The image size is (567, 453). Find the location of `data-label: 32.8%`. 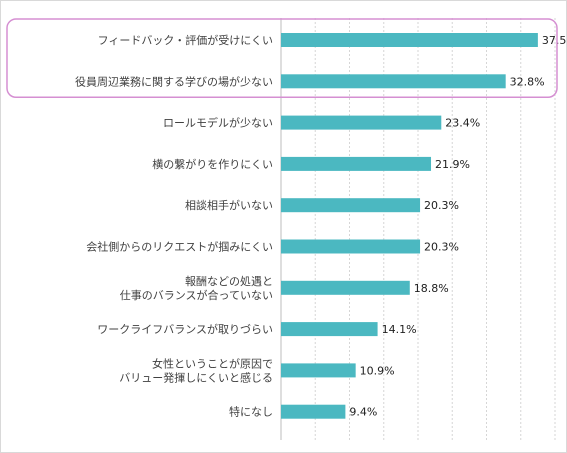

data-label: 32.8% is located at coordinates (527, 81).